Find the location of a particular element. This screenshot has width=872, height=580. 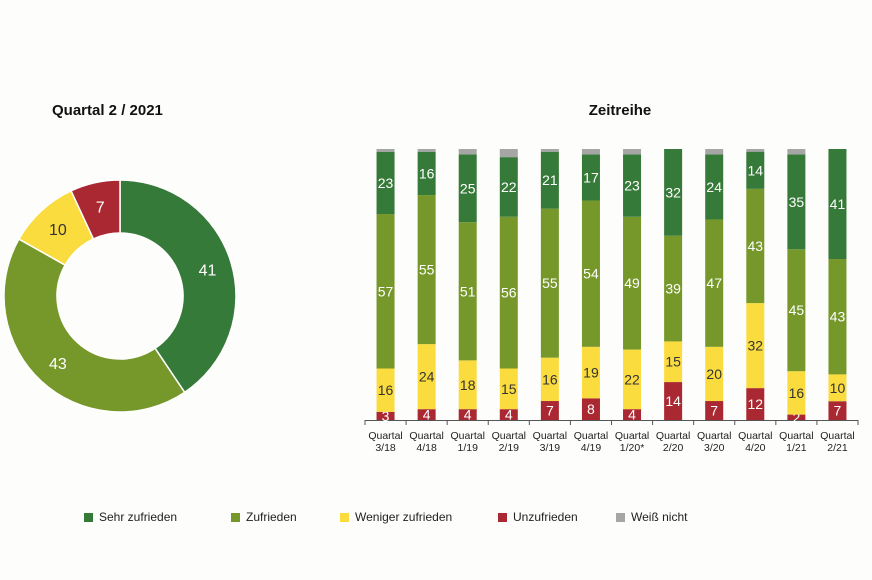

legend-swatch-zufrieden is located at coordinates (235, 517).